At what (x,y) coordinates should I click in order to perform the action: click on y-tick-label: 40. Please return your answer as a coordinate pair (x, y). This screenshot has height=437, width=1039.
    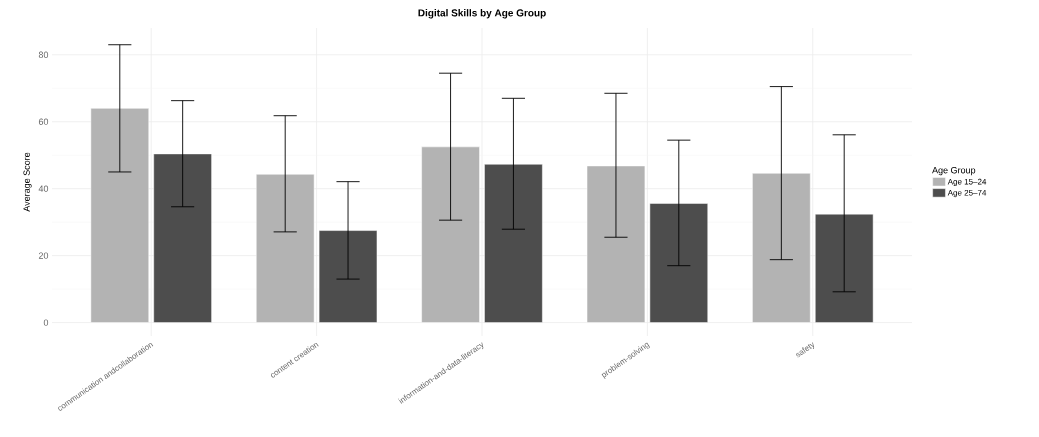
    Looking at the image, I should click on (43, 188).